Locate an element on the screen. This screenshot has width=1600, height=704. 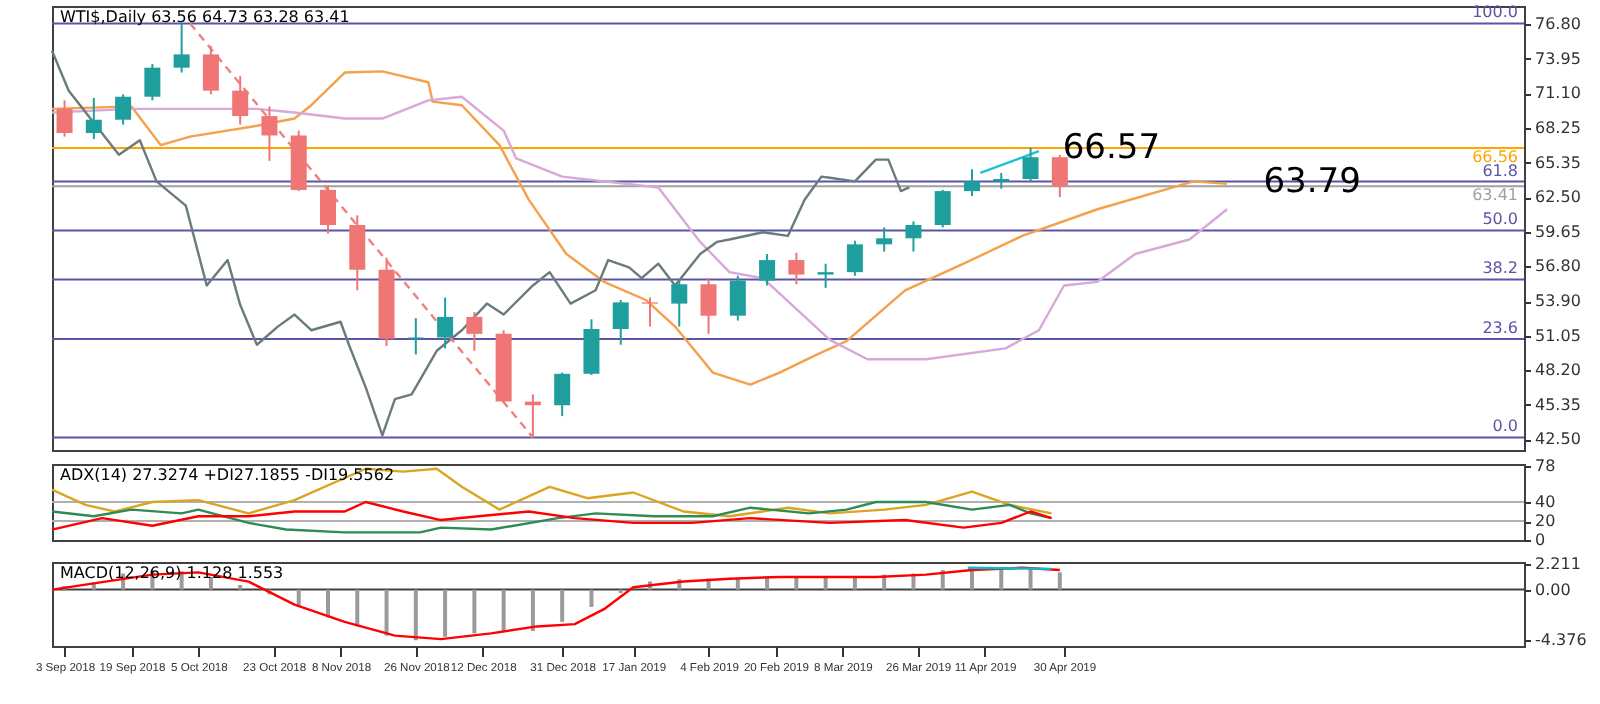
y-tick-label: 78 is located at coordinates (1545, 465).